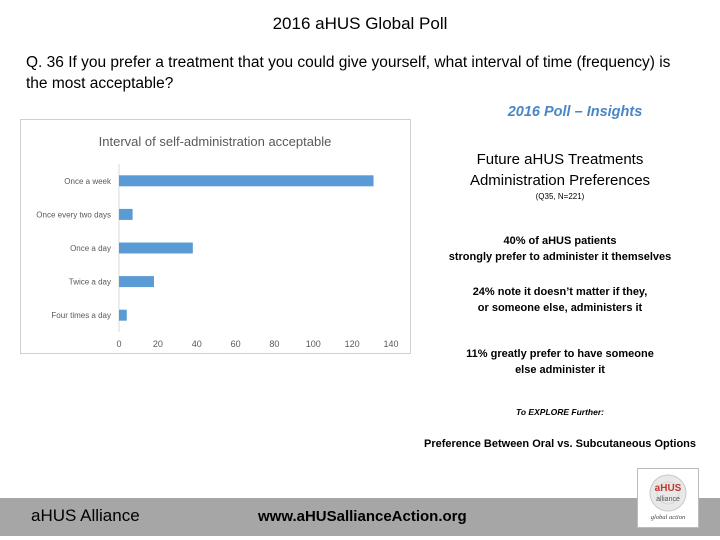 The width and height of the screenshot is (720, 540). I want to click on x-tick-label: 100, so click(313, 344).